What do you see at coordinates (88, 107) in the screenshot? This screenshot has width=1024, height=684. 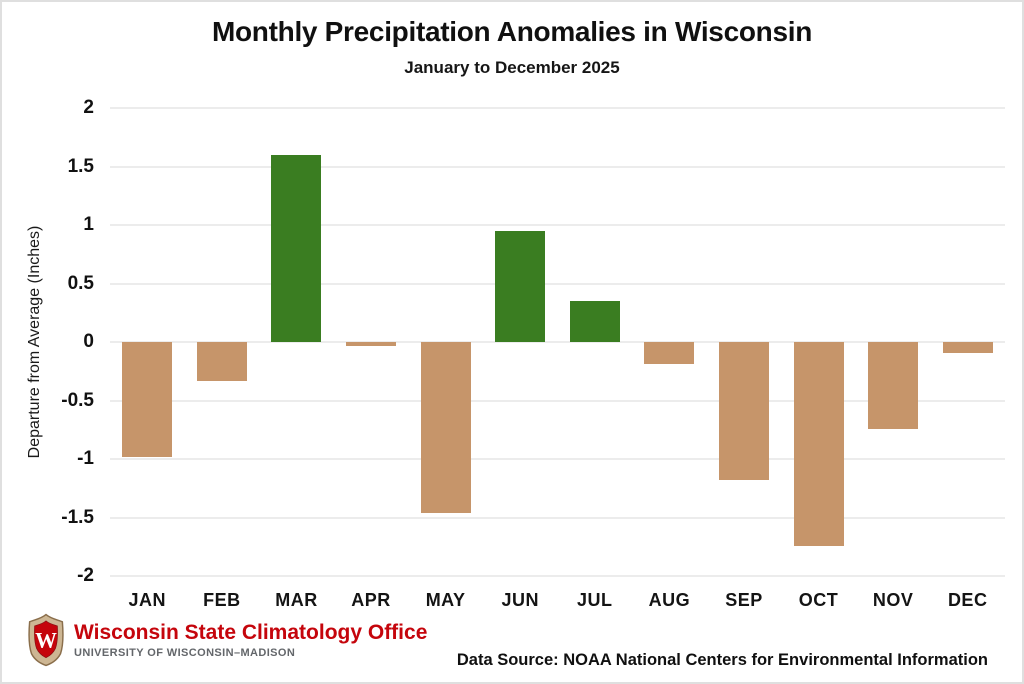 I see `y-tick-label: 2` at bounding box center [88, 107].